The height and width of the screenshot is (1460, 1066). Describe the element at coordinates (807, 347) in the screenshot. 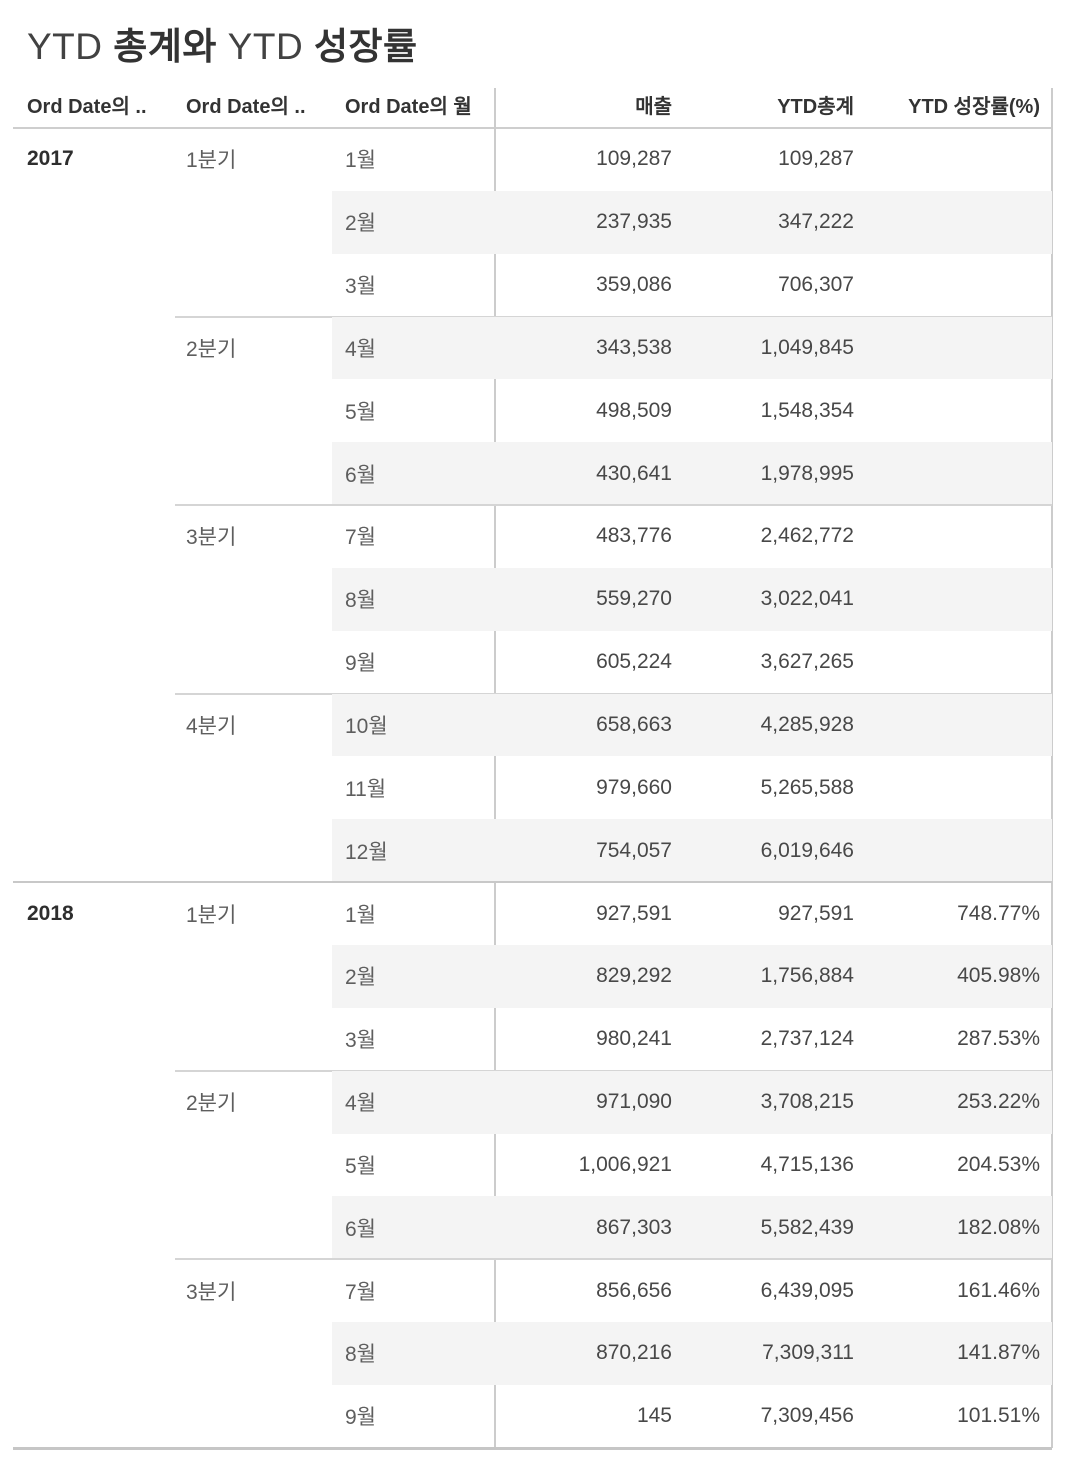

I see `ytd-cell: 1,049,845` at that location.